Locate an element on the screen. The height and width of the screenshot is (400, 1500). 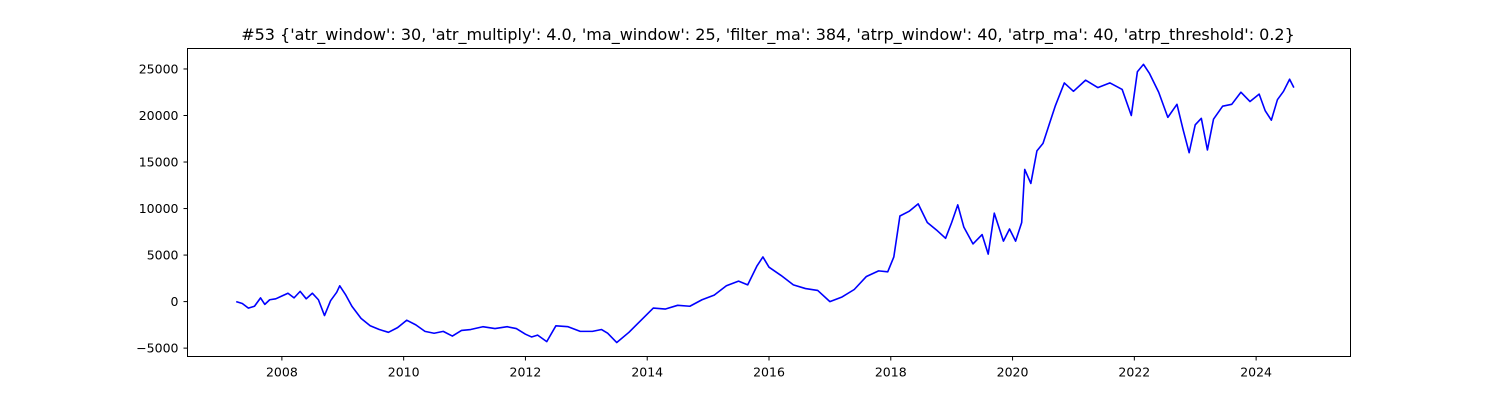
y-tick-label: 20000 is located at coordinates (159, 115).